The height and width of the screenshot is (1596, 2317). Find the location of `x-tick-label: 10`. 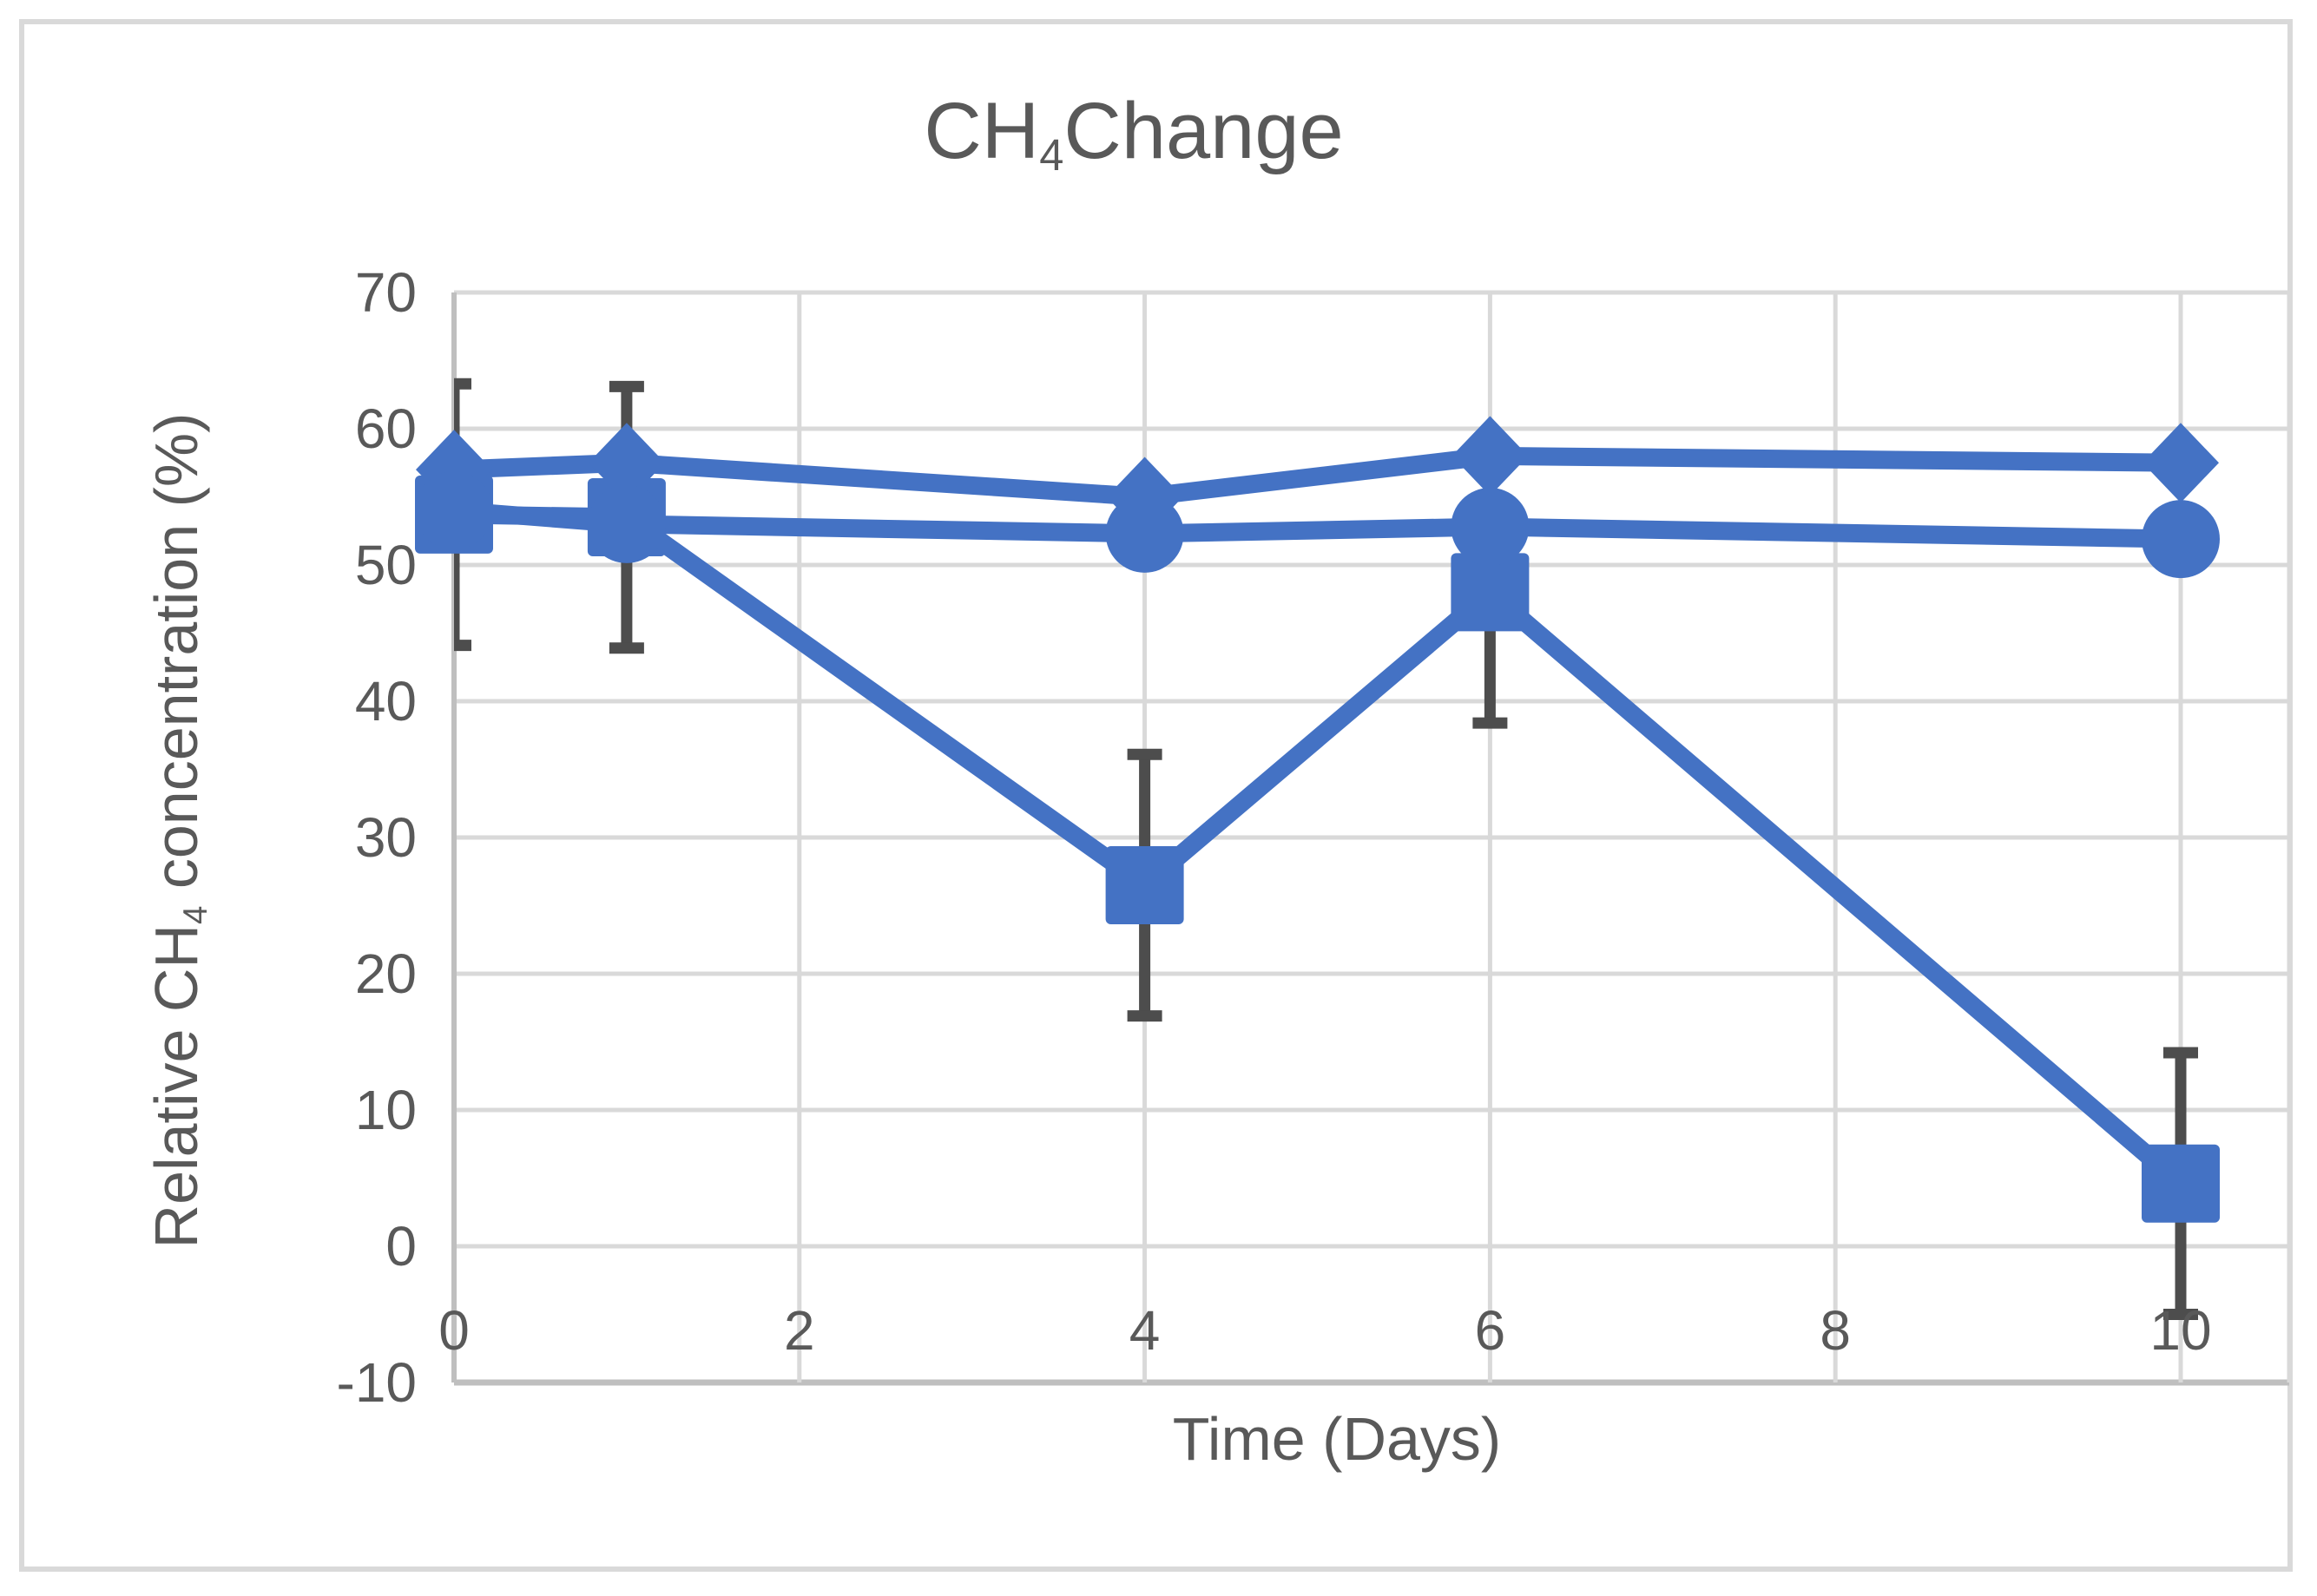

x-tick-label: 10 is located at coordinates (2180, 1330).